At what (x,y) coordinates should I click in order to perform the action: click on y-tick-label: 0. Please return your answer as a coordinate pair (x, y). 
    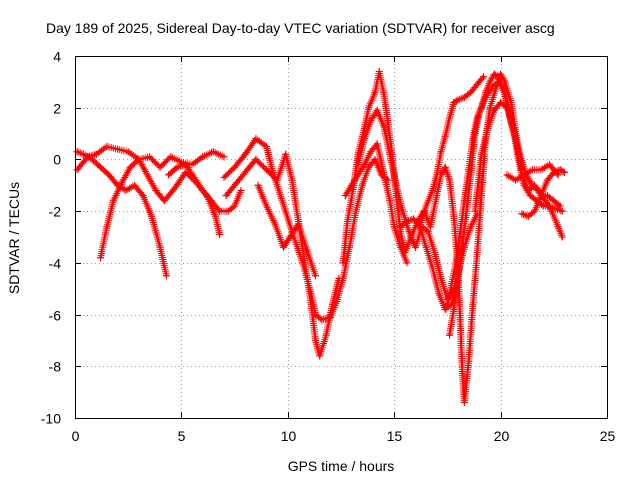
    Looking at the image, I should click on (57, 160).